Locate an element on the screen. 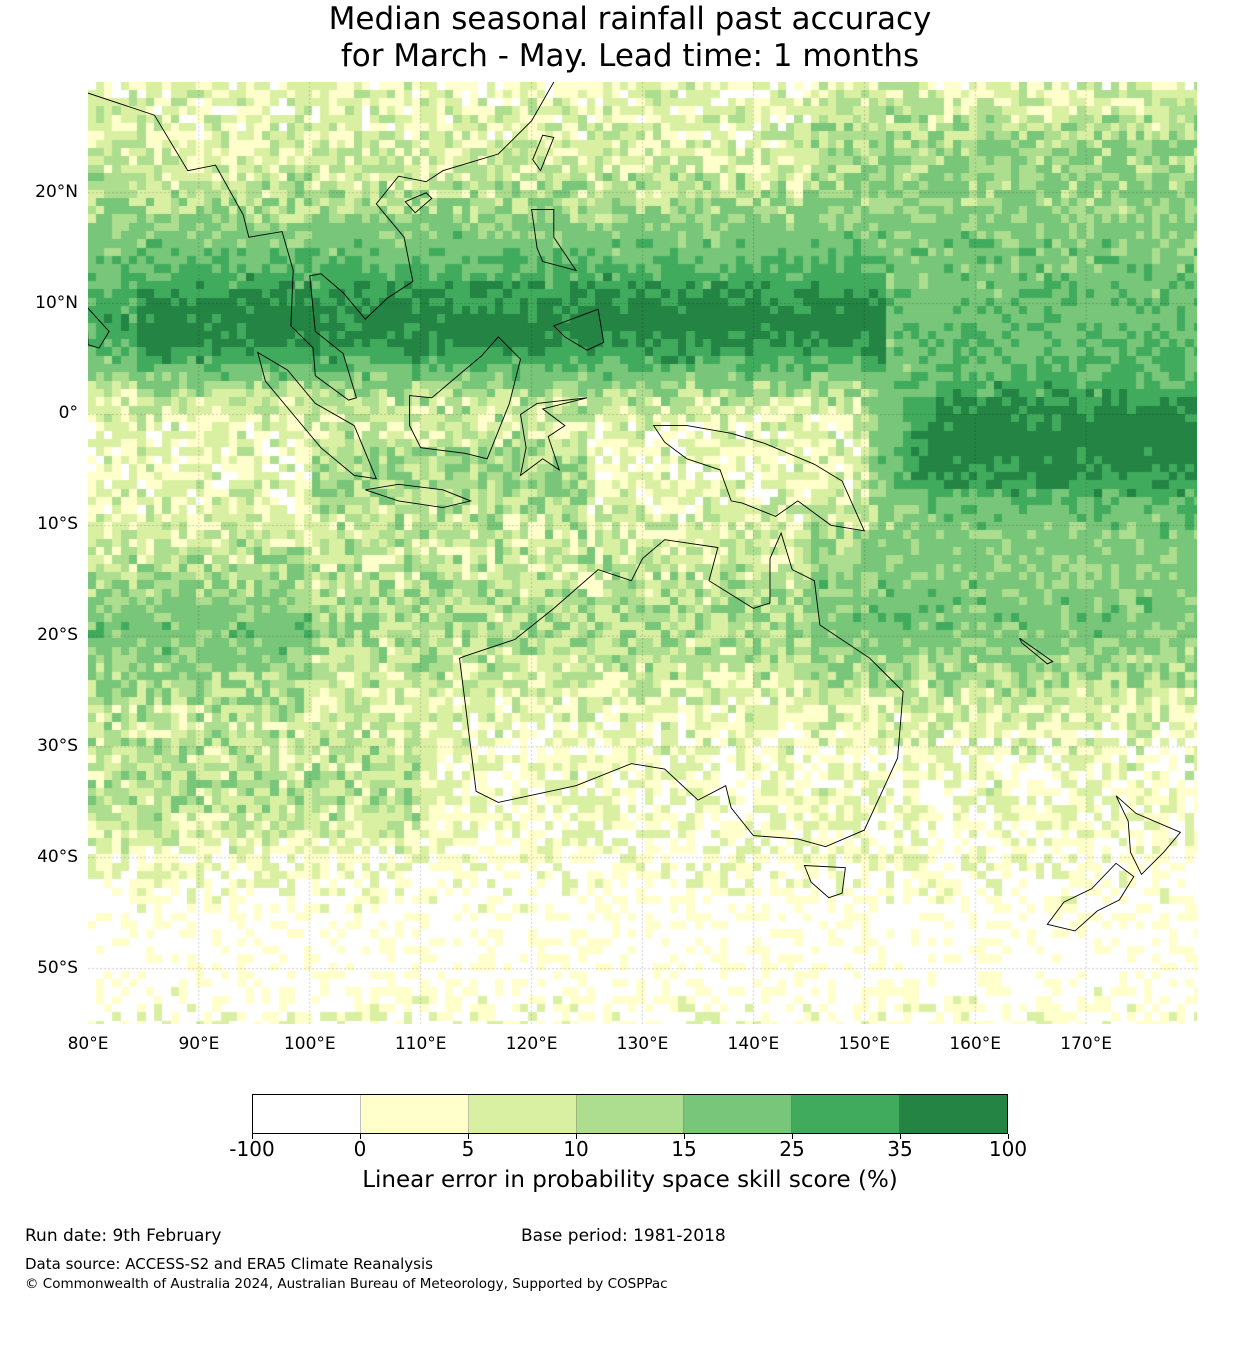 The image size is (1260, 1350). latitude-label: 10°S is located at coordinates (57, 524).